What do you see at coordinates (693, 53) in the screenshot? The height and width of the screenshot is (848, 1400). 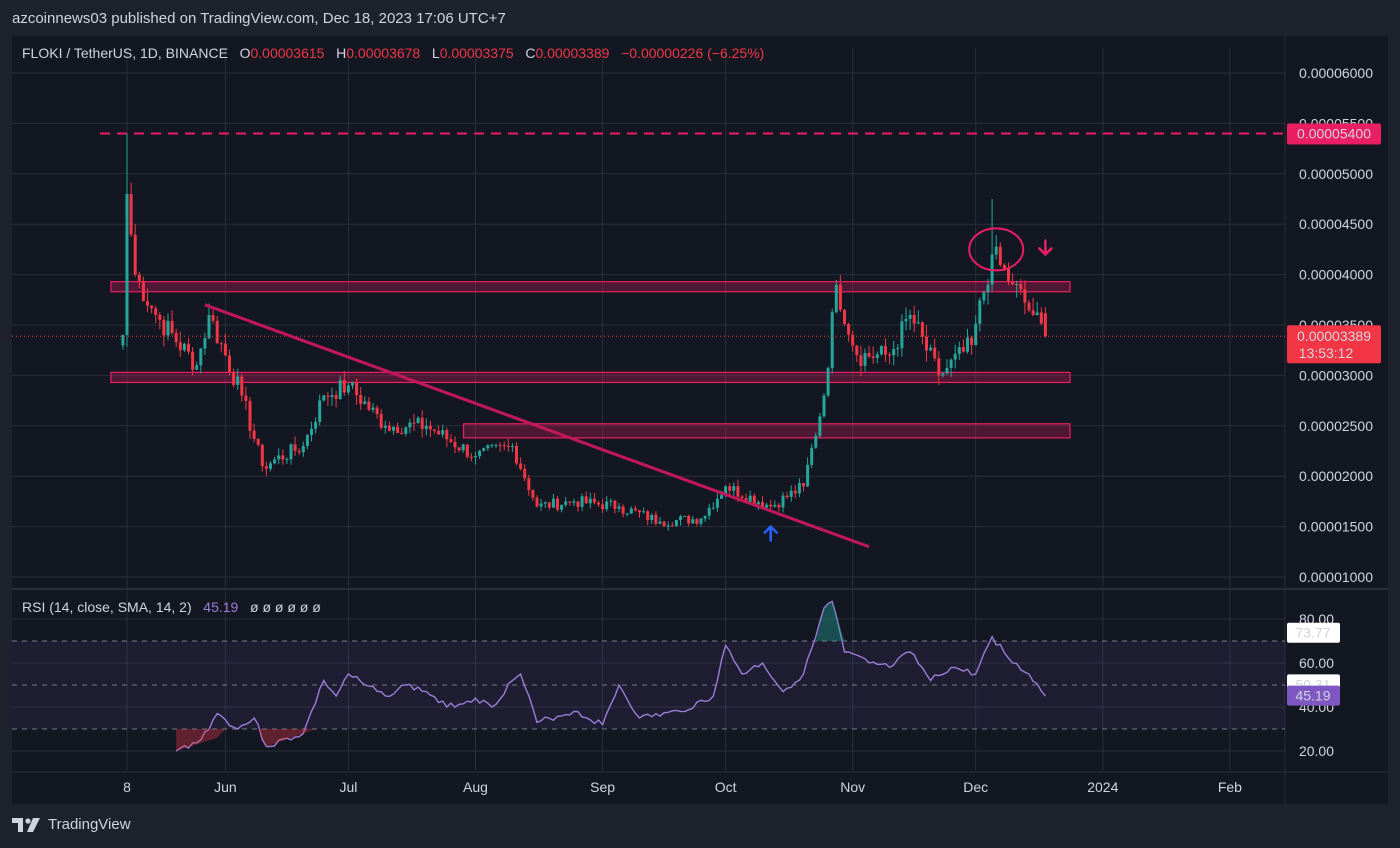 I see `change-value: −0.00000226 (−6.25%)` at bounding box center [693, 53].